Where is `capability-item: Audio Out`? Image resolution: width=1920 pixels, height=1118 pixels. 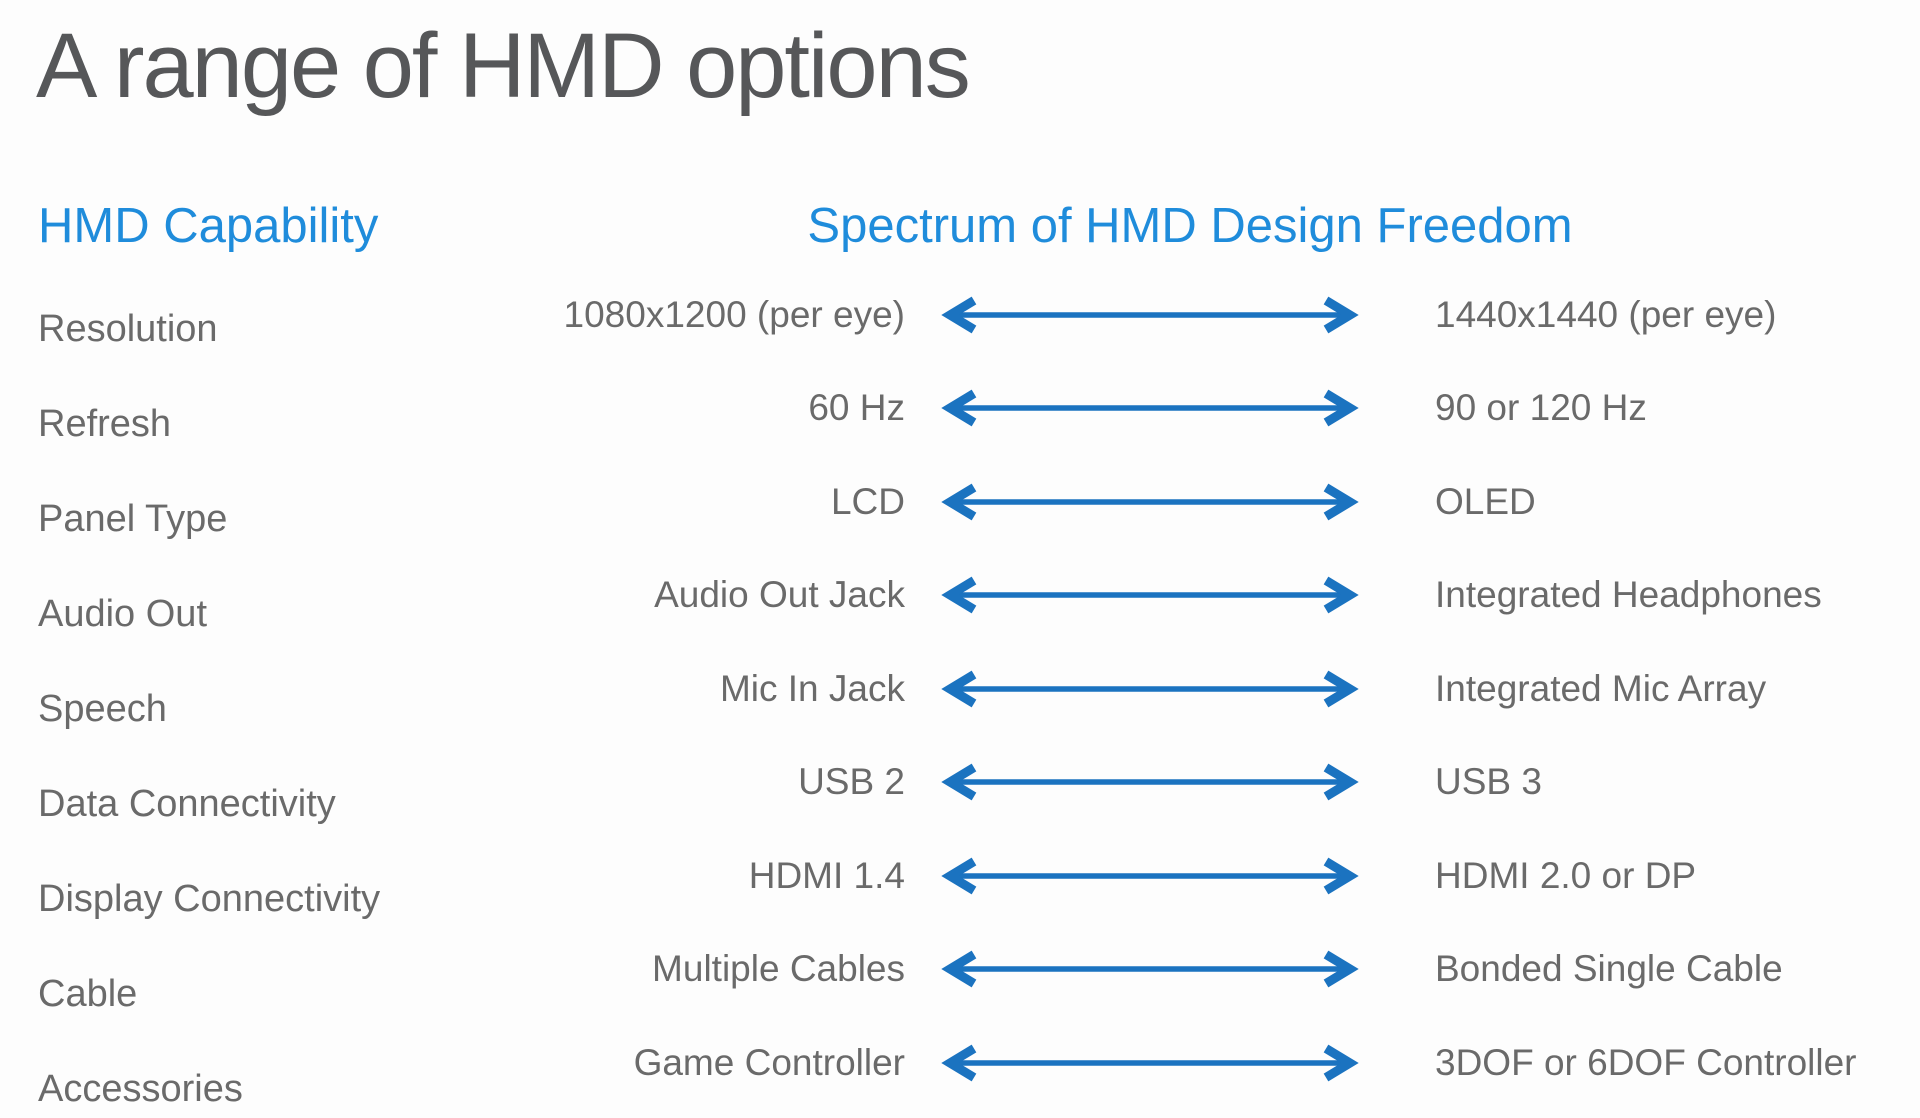 capability-item: Audio Out is located at coordinates (122, 614).